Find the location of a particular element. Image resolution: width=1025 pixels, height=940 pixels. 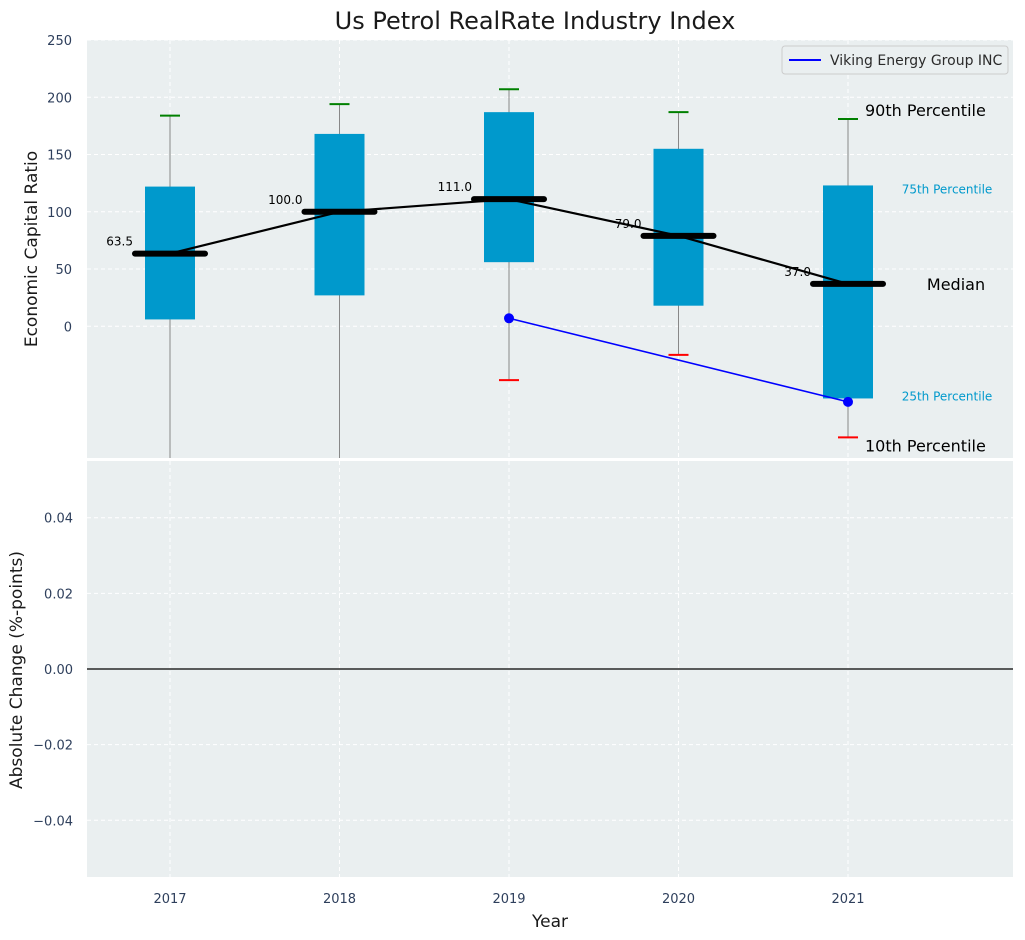

top-y-axis-label: Economic Capital Ratio is located at coordinates (32, 249).